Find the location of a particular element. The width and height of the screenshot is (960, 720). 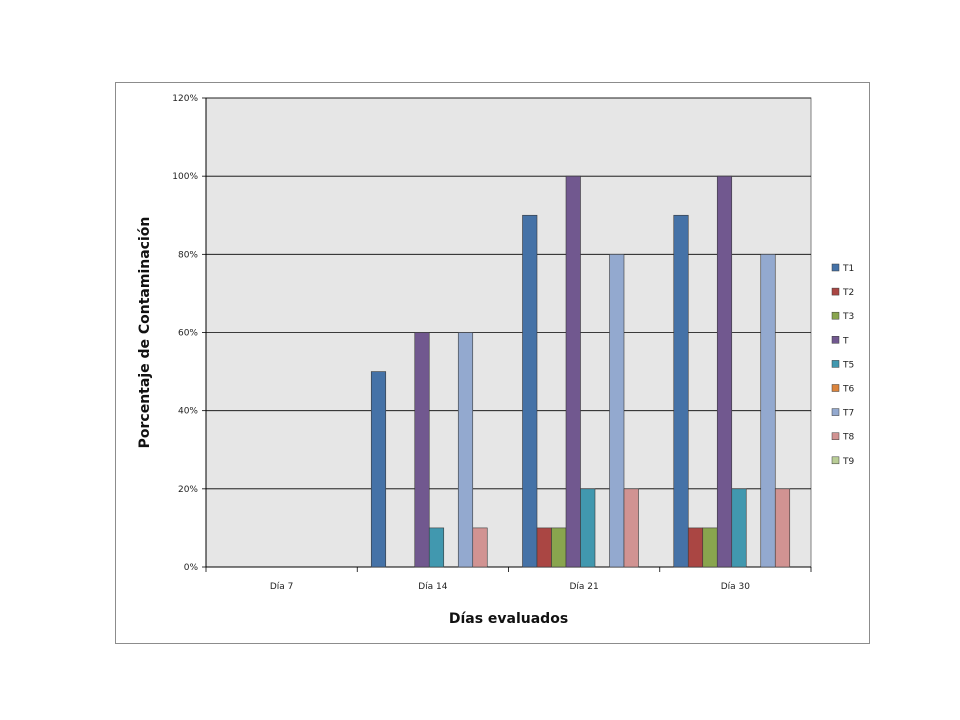

x-tick-label: Día 30 is located at coordinates (736, 587).